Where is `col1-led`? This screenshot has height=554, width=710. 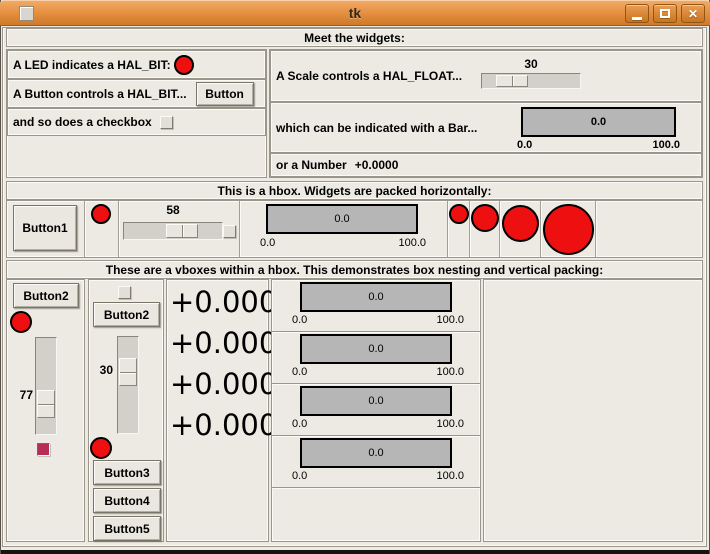 col1-led is located at coordinates (21, 322).